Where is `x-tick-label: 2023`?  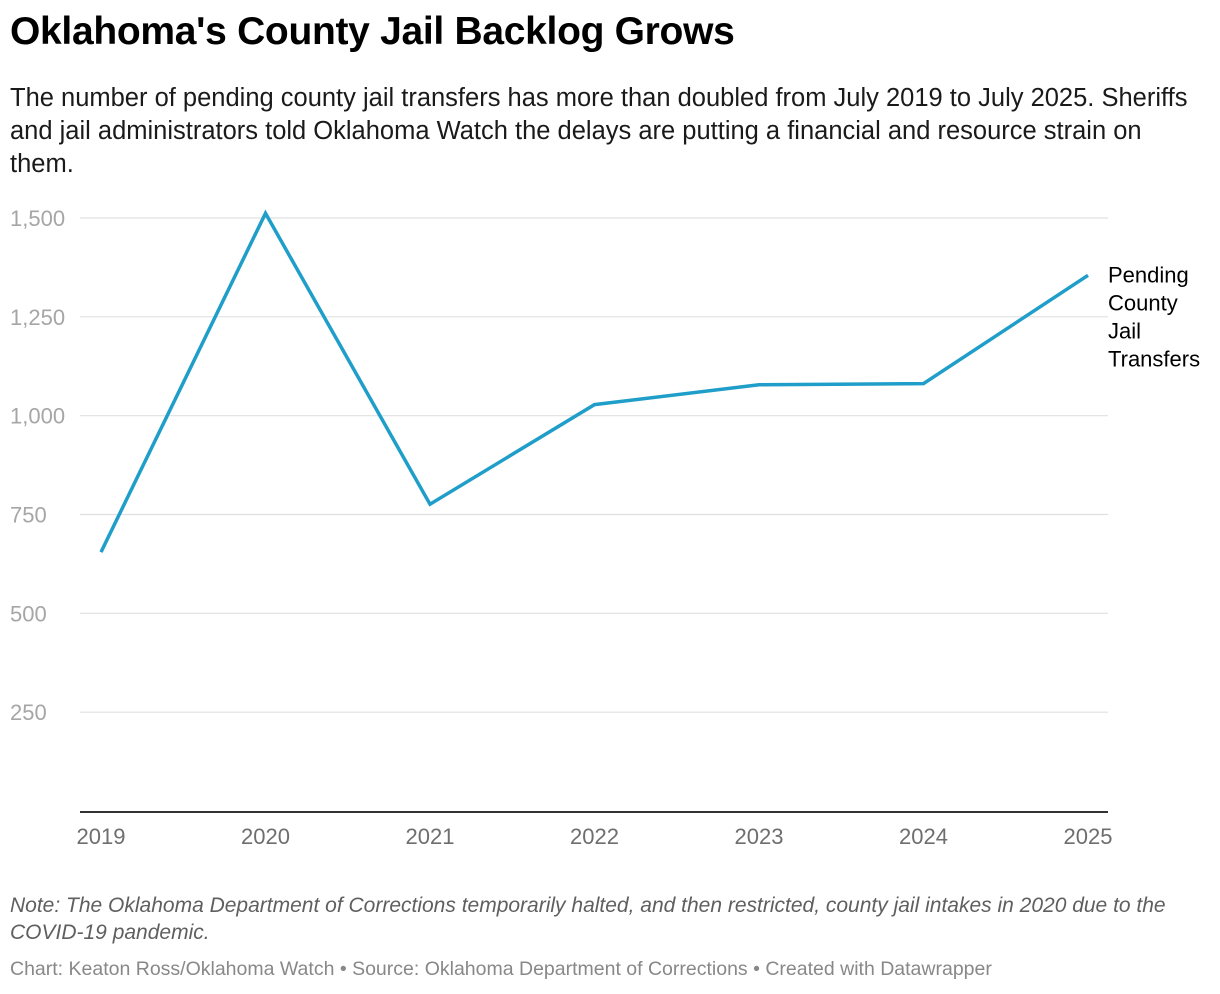 x-tick-label: 2023 is located at coordinates (759, 836).